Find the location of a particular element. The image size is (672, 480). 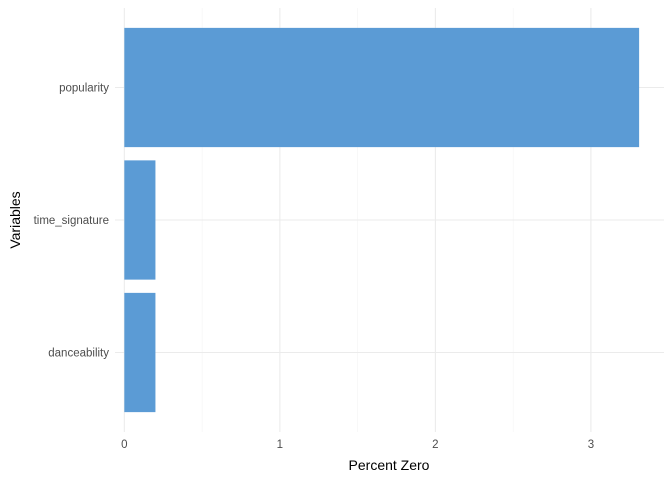

y-tick-label: time_signature is located at coordinates (71, 221).